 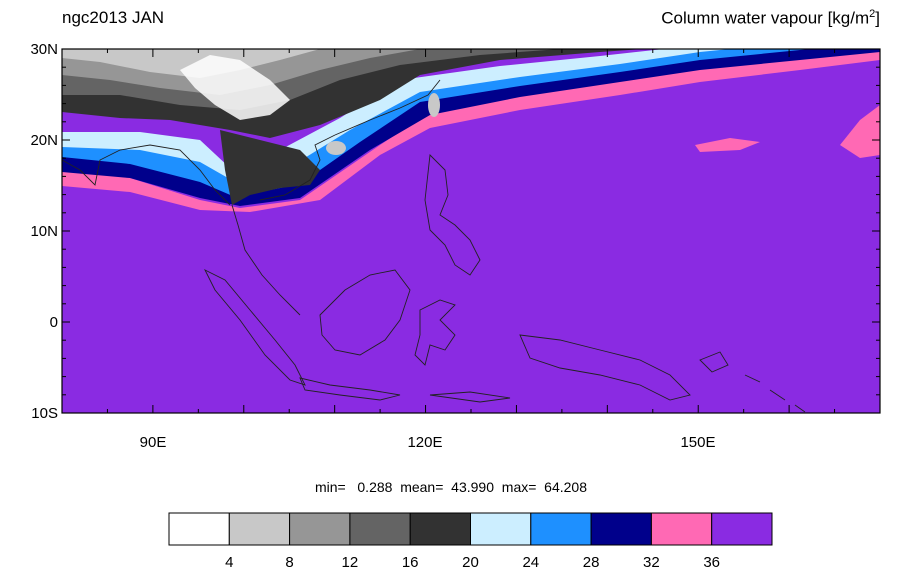 I want to click on java, so click(x=350, y=389).